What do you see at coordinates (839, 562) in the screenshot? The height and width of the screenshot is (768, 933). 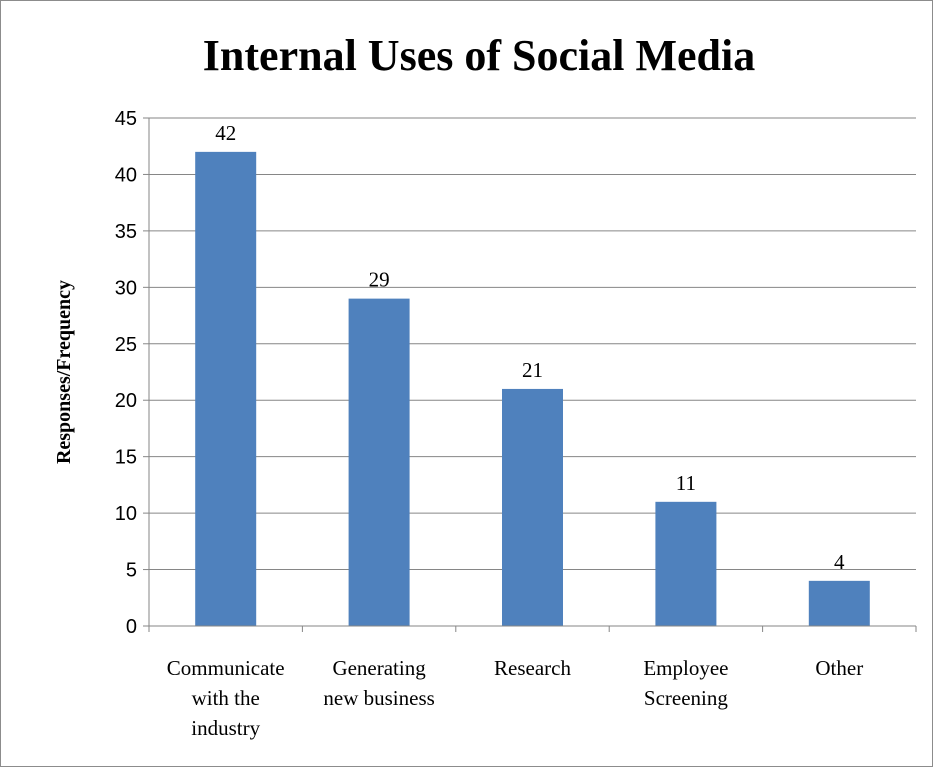 I see `data-label: 4` at bounding box center [839, 562].